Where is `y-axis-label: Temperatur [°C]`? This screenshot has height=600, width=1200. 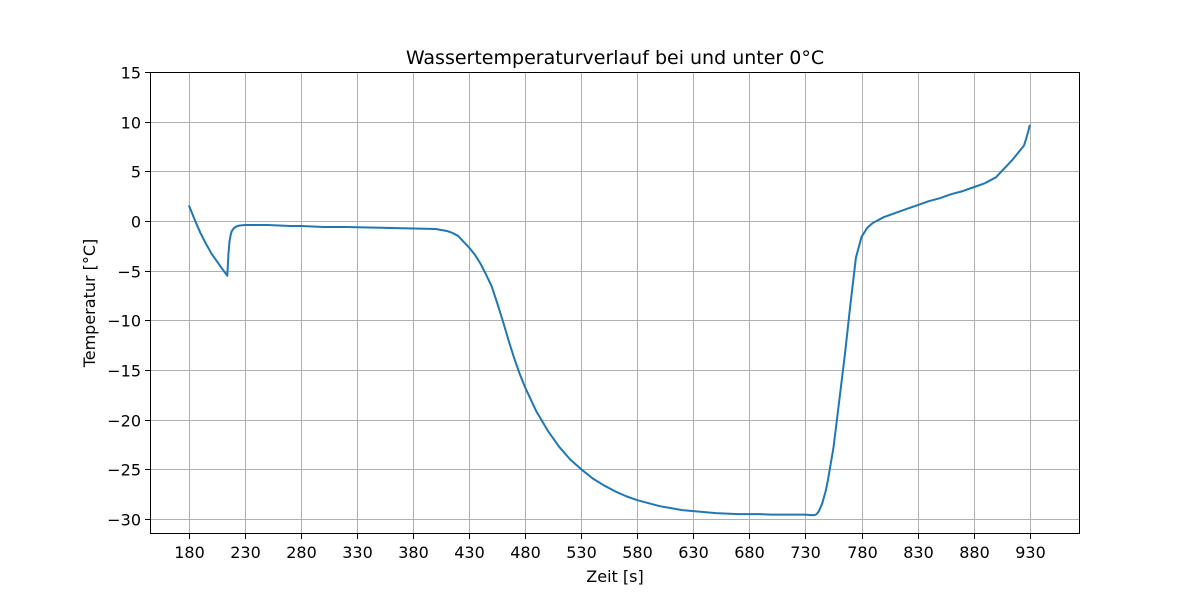
y-axis-label: Temperatur [°C] is located at coordinates (89, 304).